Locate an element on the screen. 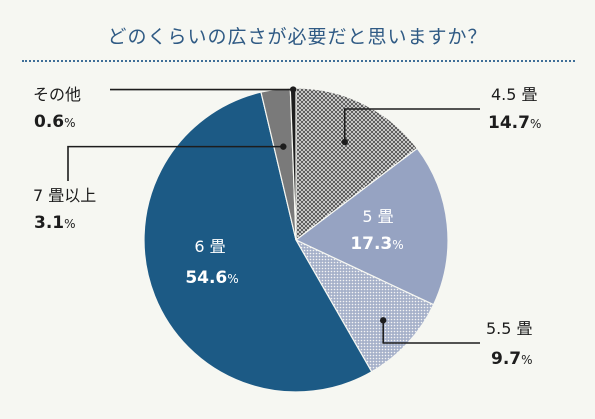 This screenshot has width=595, height=419. chart-title: どのくらいの広さが必要だと思いますか？ is located at coordinates (297, 37).